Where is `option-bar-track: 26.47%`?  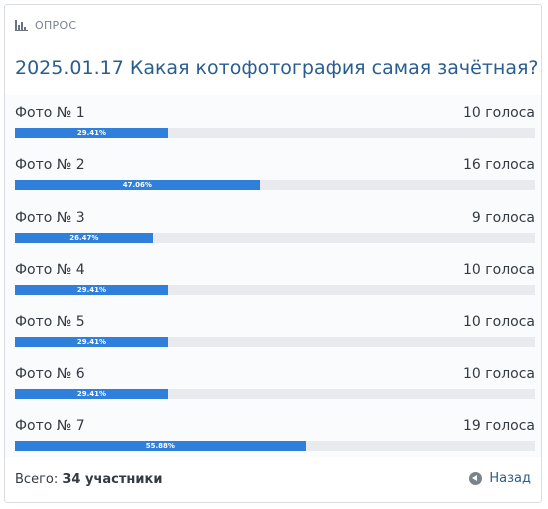
option-bar-track: 26.47% is located at coordinates (275, 238).